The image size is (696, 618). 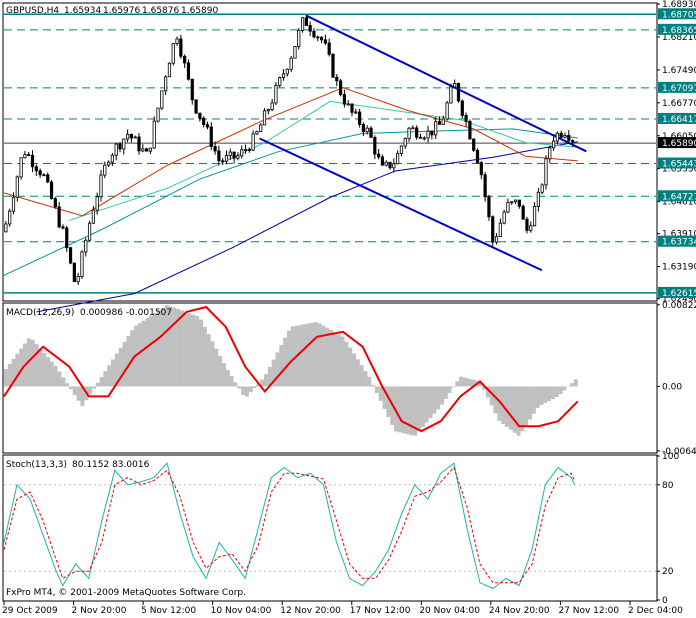 I want to click on time-axis-label: 29 Oct 2009, so click(x=30, y=611).